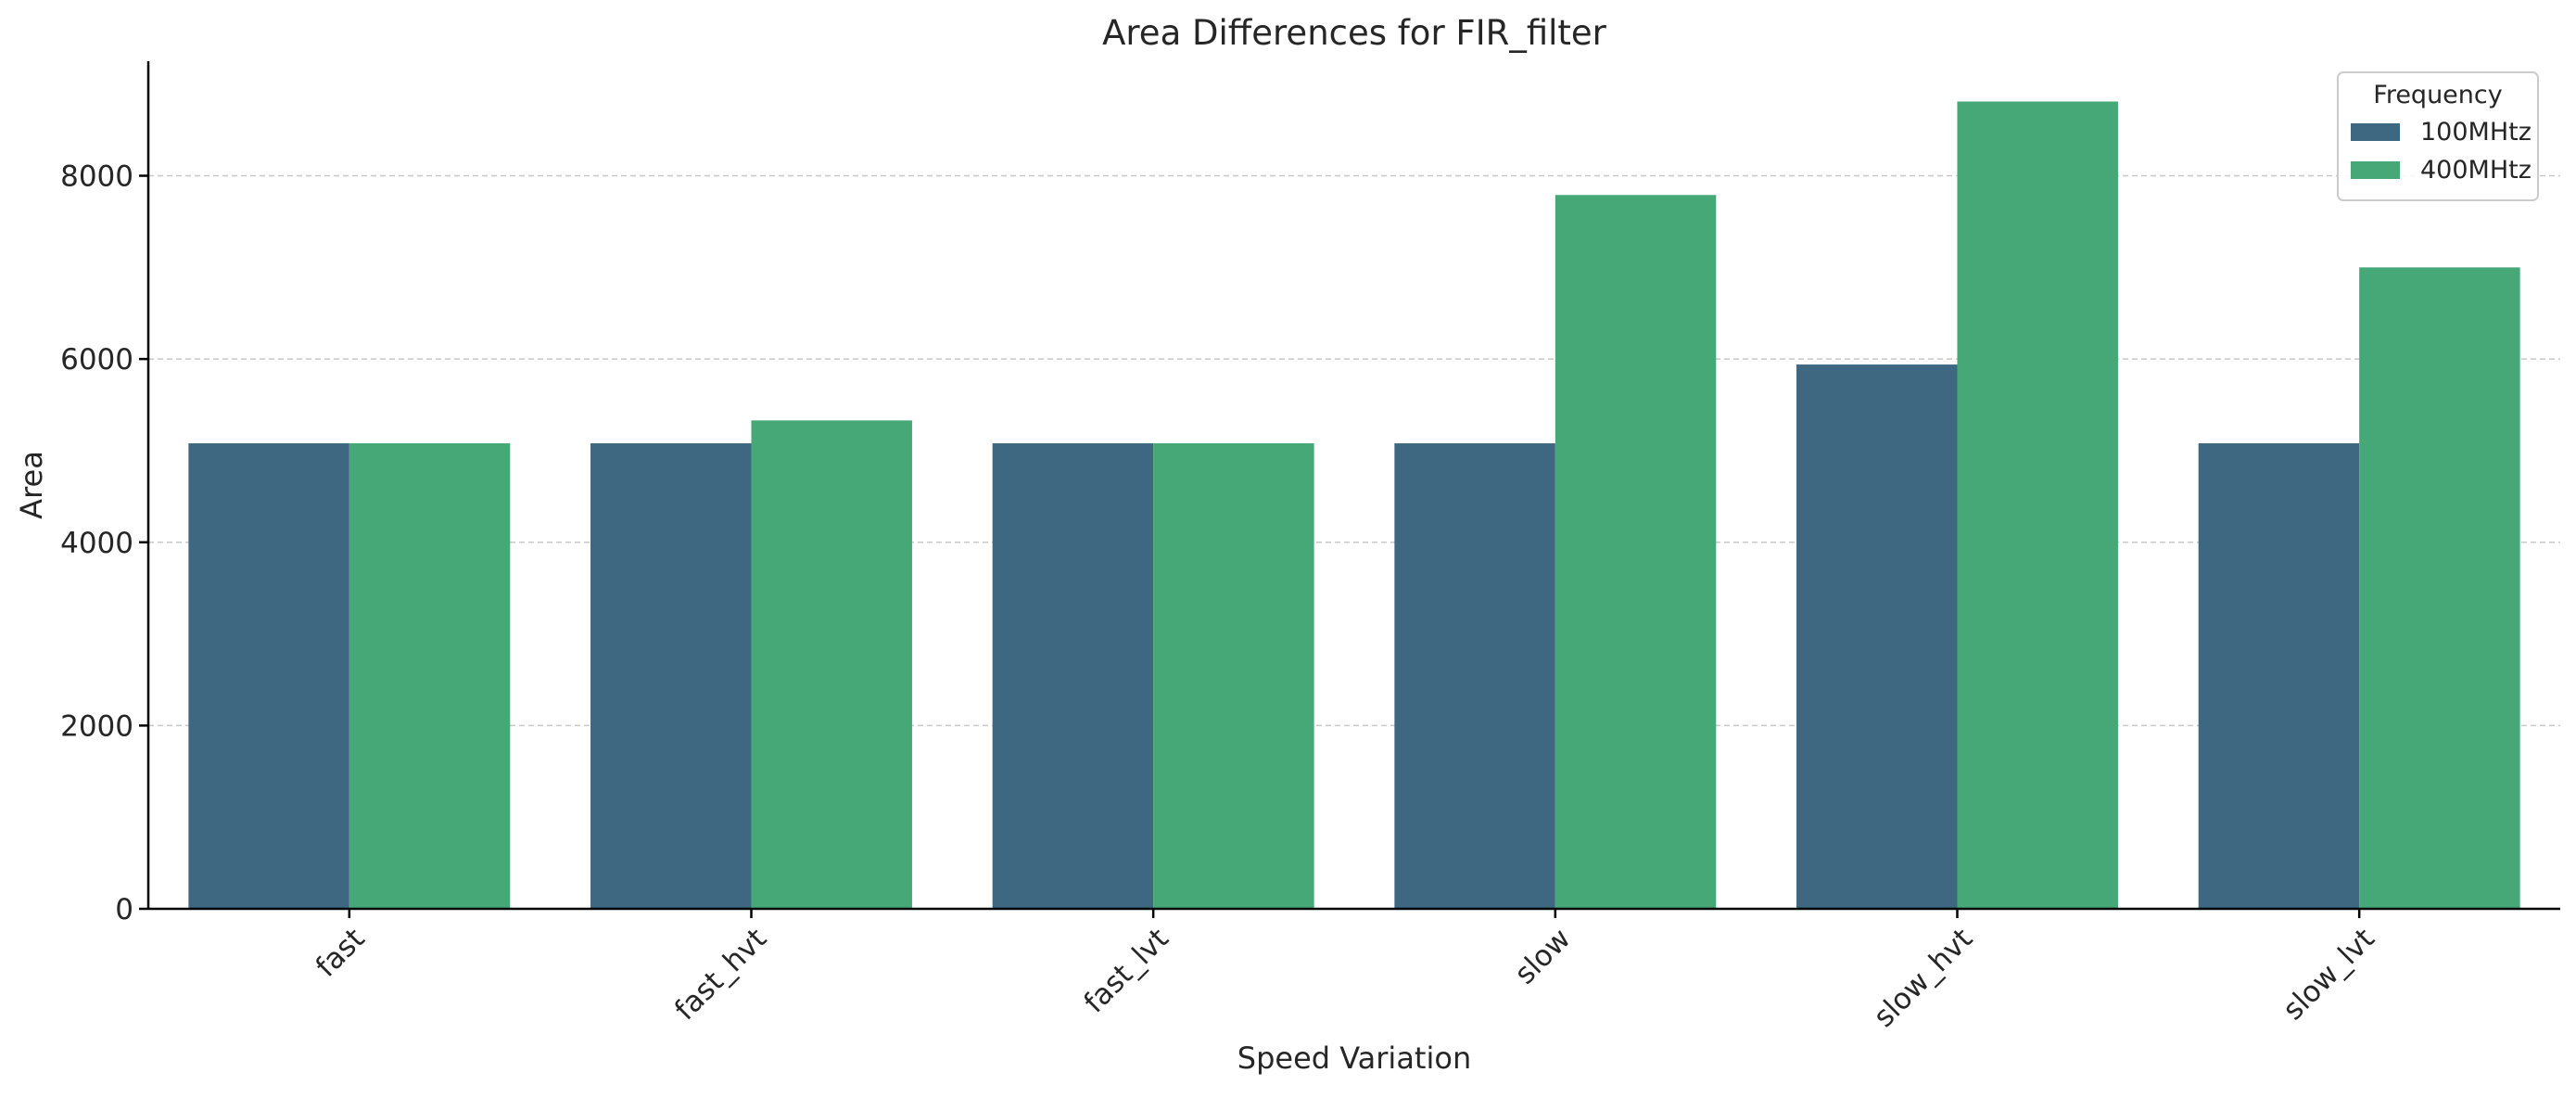  I want to click on x-tick-label: fast, so click(341, 953).